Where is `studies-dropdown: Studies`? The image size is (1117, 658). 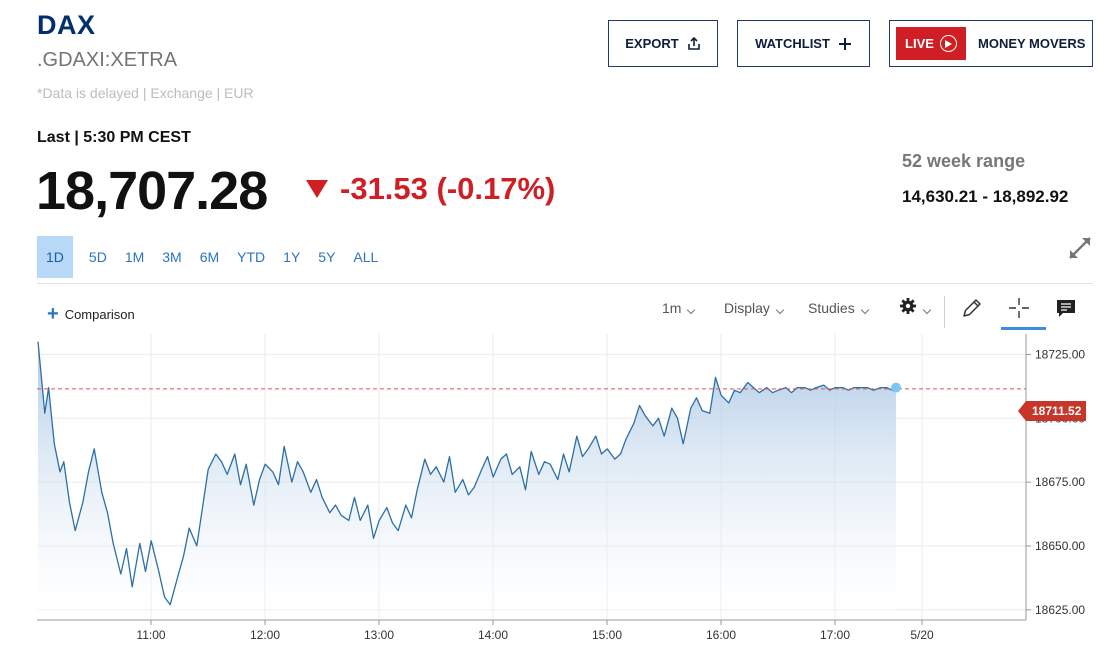
studies-dropdown: Studies is located at coordinates (838, 308).